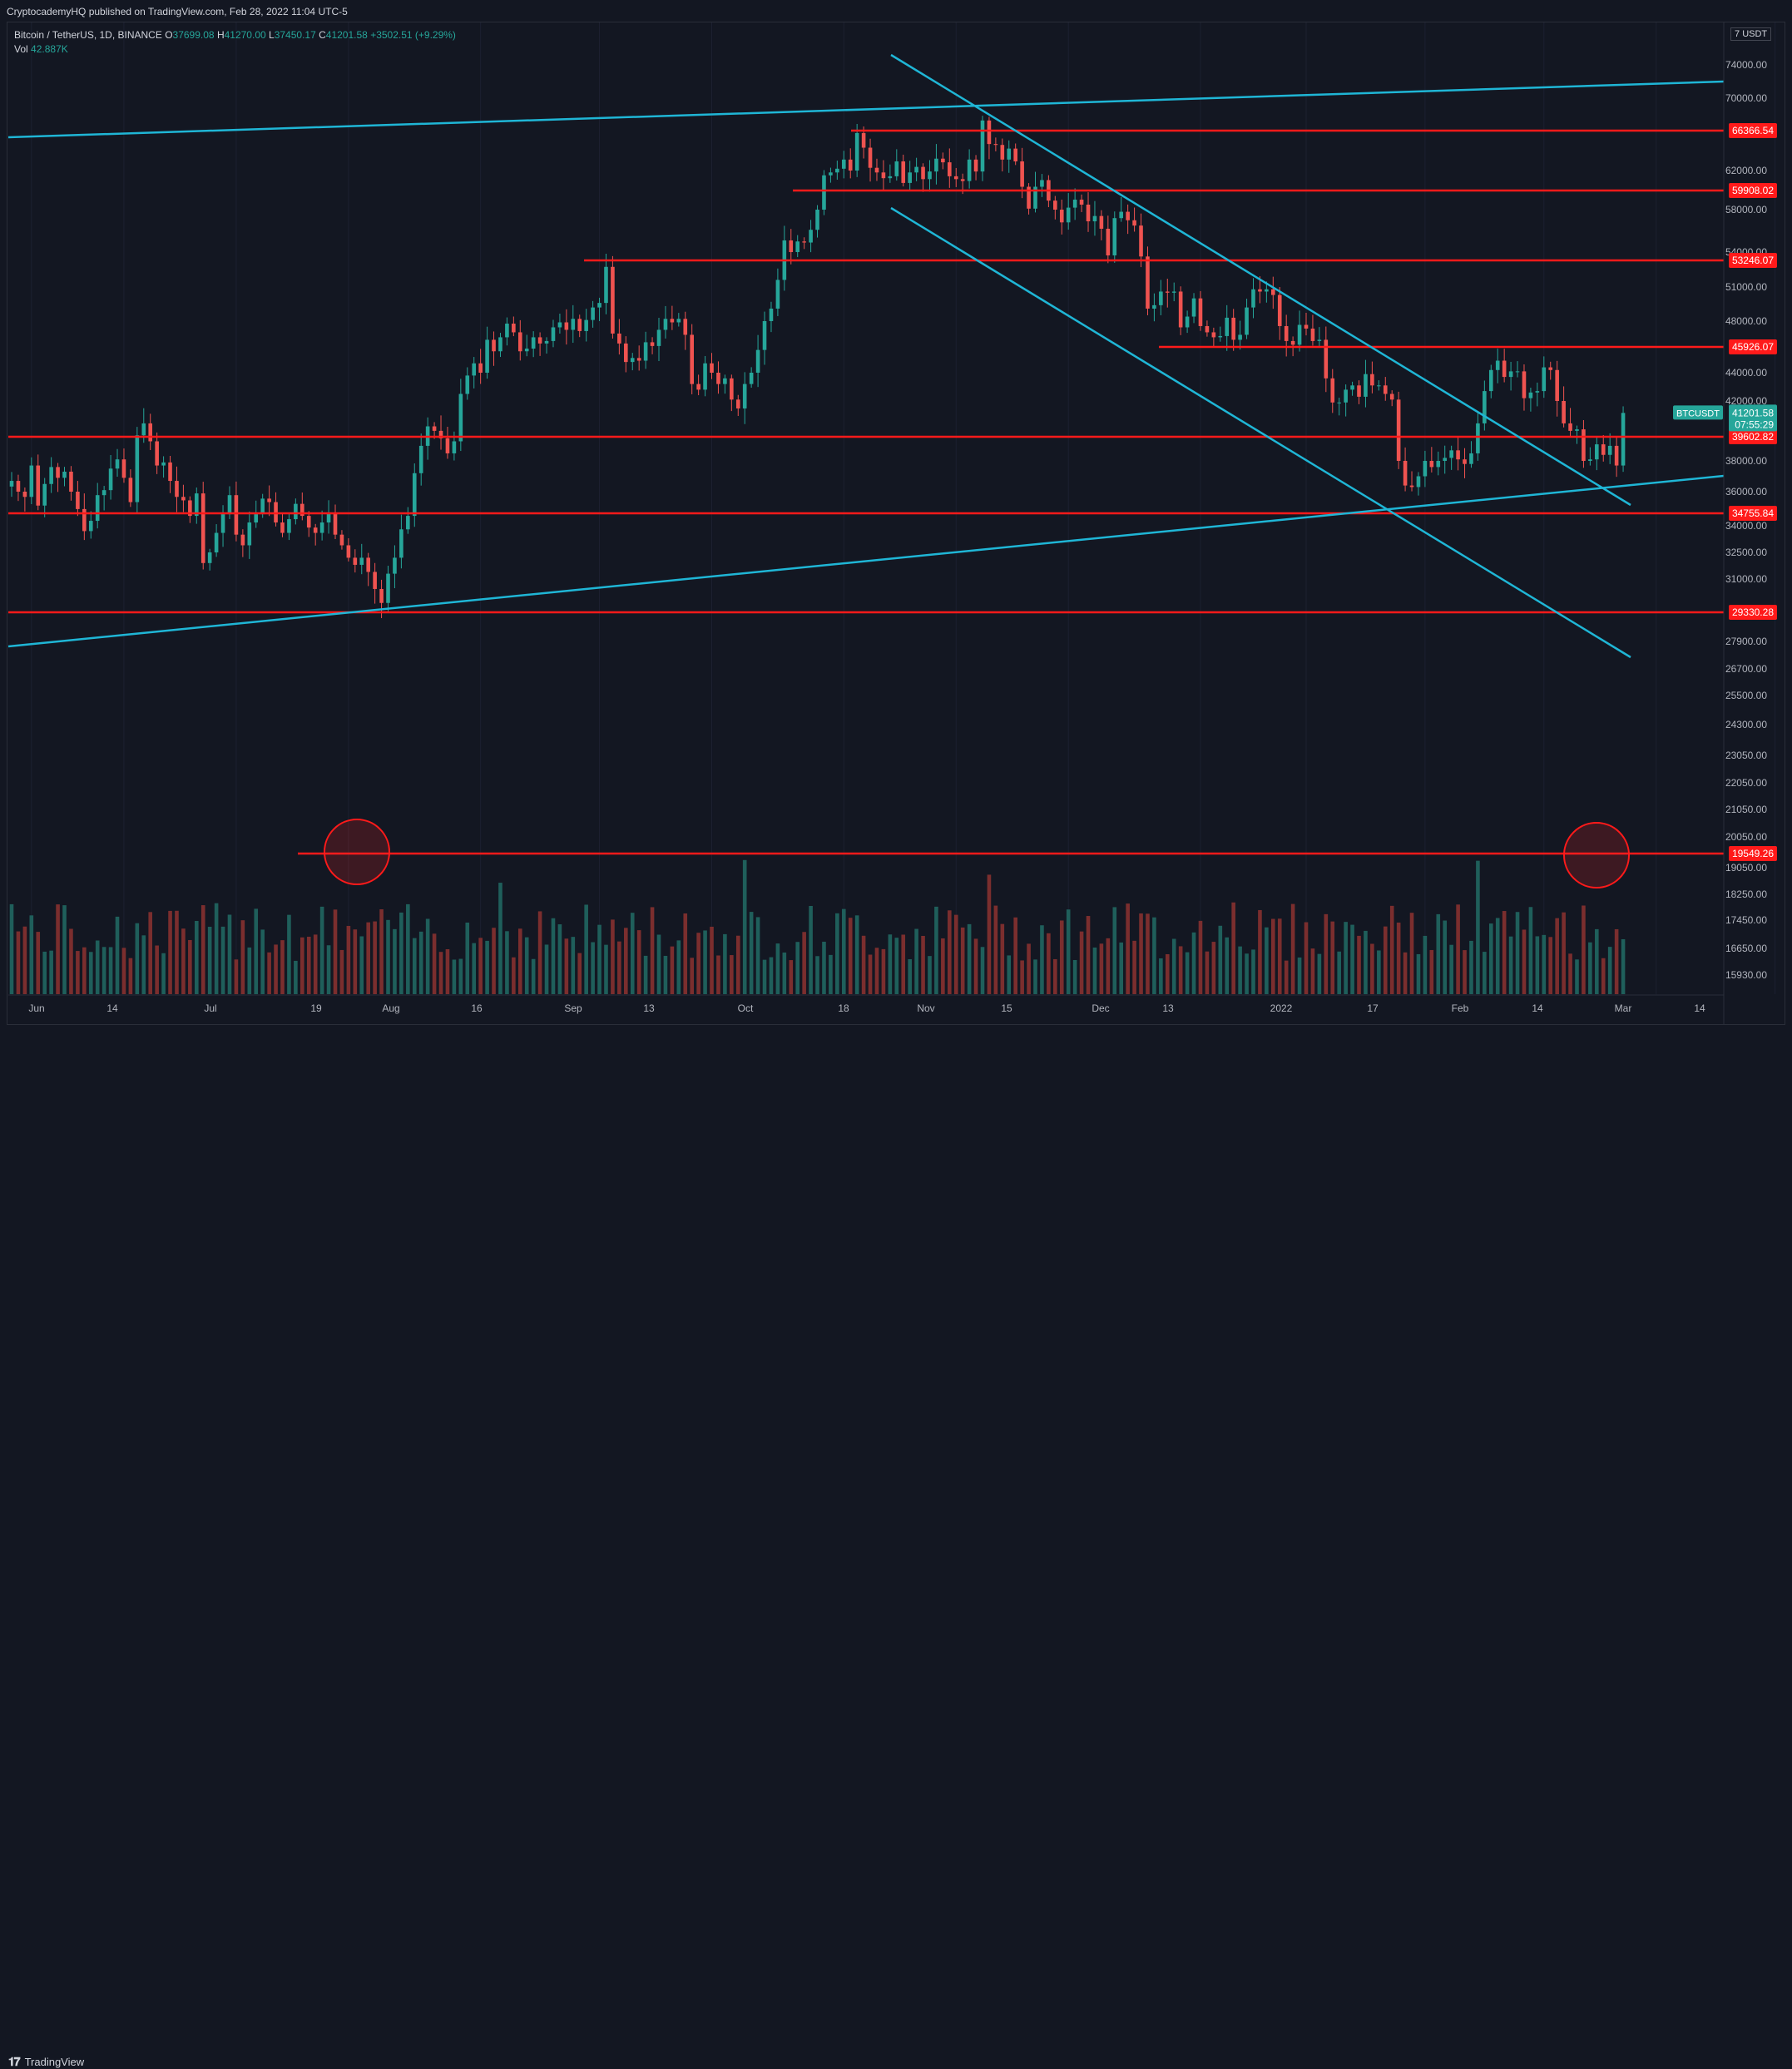  I want to click on price-tick-label: 16650.00, so click(1746, 948).